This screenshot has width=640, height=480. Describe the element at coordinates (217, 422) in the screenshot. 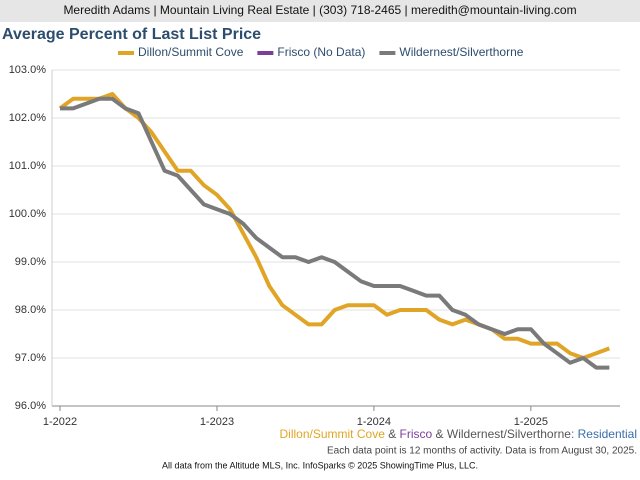

I see `x-tick-label: 1-2023` at that location.